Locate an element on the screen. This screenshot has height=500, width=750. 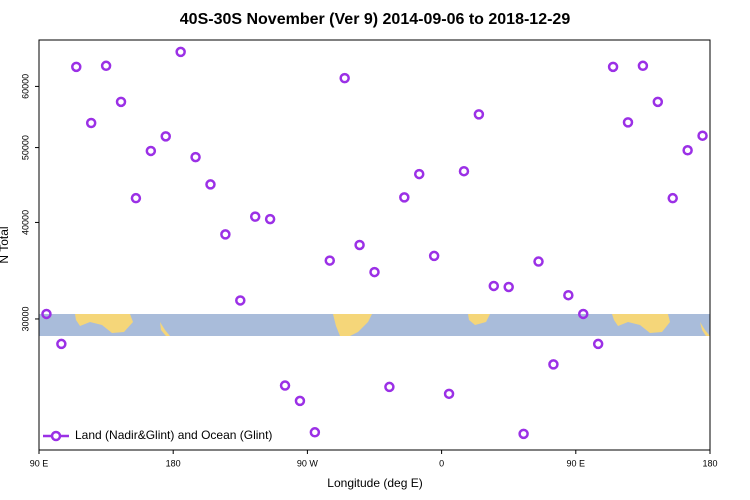
x-axis-label: Longitude (deg E) is located at coordinates (374, 483).